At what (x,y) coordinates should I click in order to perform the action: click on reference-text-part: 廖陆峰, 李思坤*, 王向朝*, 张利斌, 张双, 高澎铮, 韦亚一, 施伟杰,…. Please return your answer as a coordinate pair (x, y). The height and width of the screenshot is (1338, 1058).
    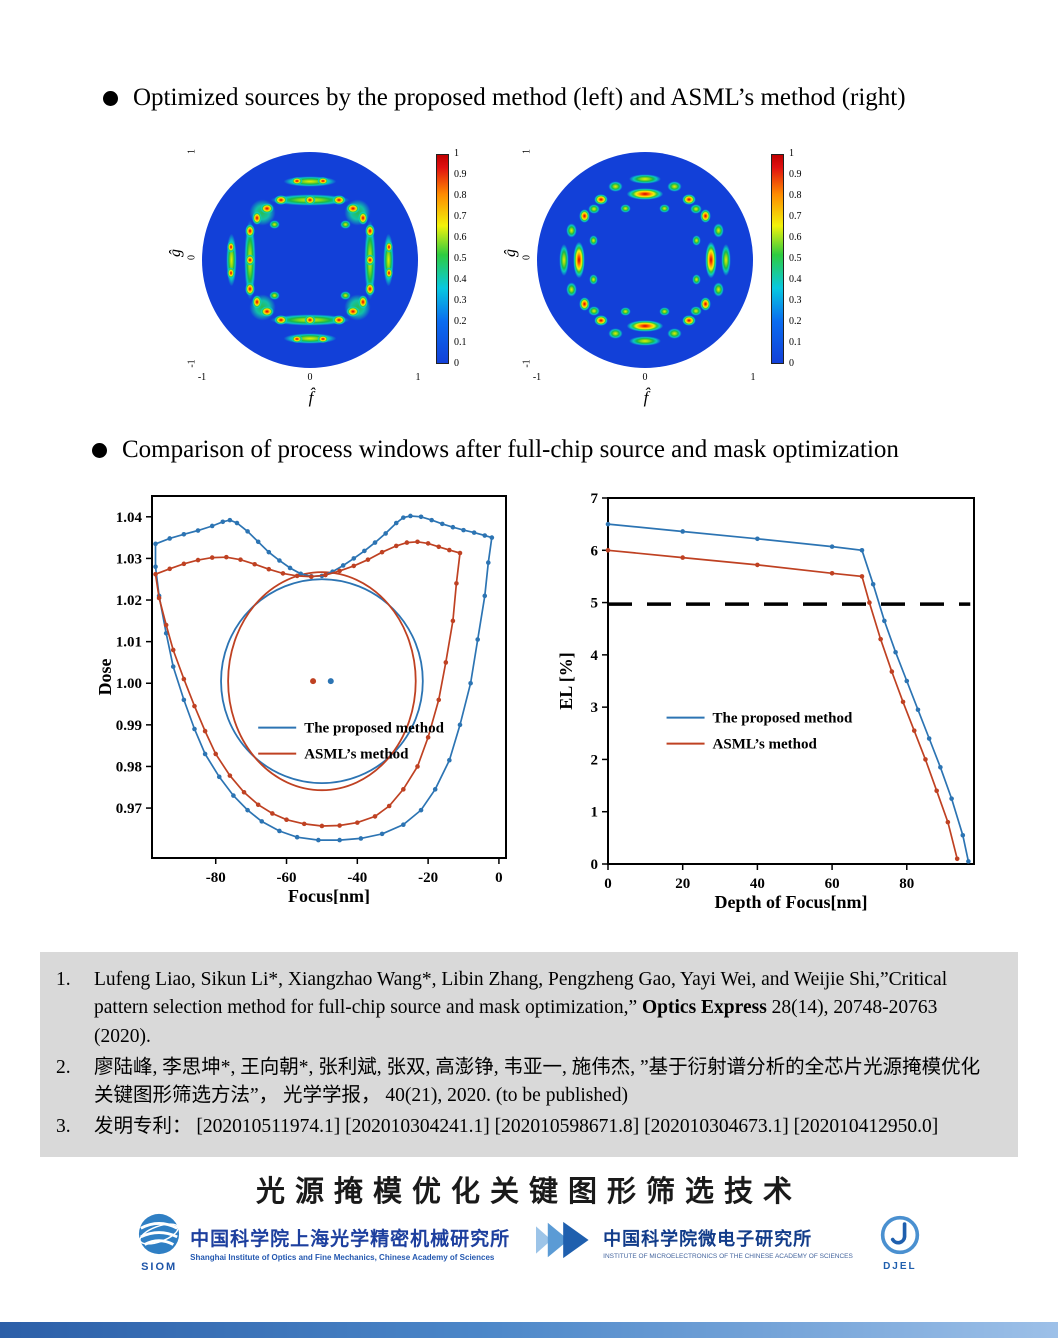
    Looking at the image, I should click on (537, 1081).